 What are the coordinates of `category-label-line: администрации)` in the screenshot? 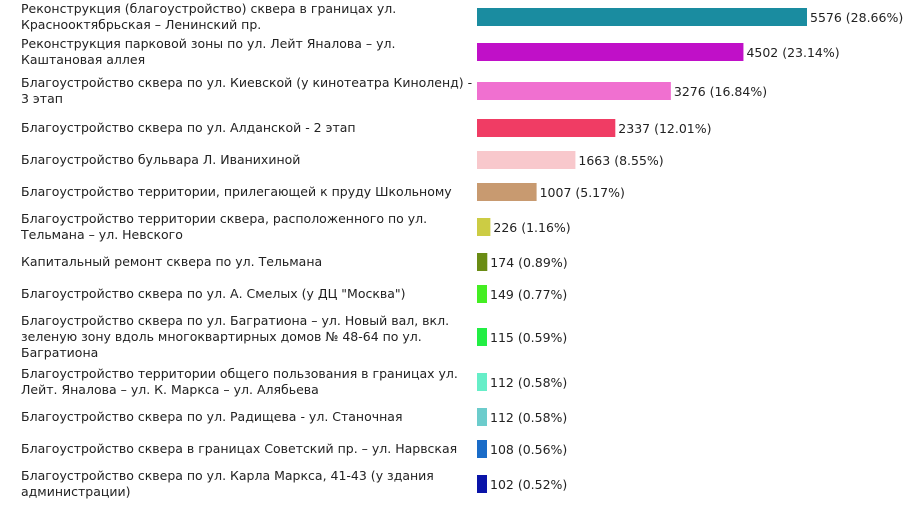 It's located at (76, 491).